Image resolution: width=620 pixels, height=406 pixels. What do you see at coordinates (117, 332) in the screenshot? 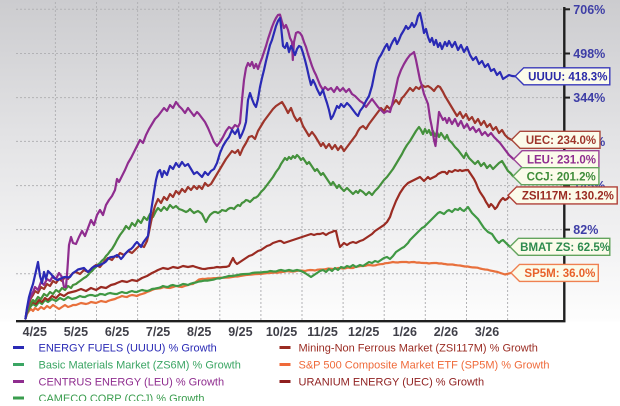
I see `svg-text: 6/25` at bounding box center [117, 332].